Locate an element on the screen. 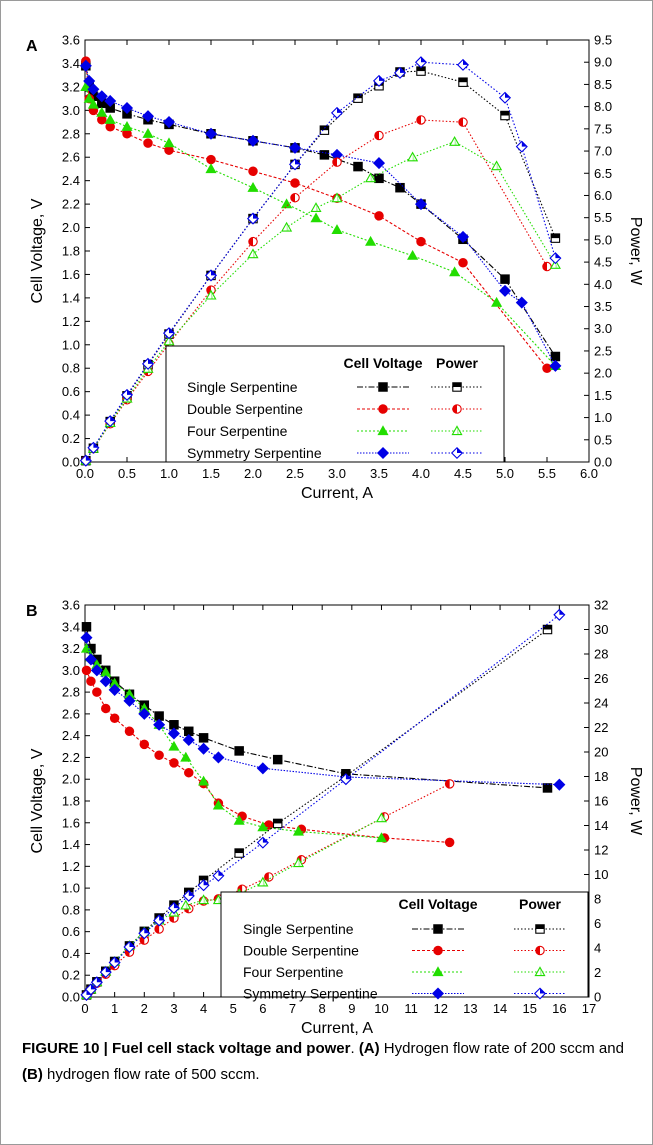  data-point-single-voltage is located at coordinates (547, 788).